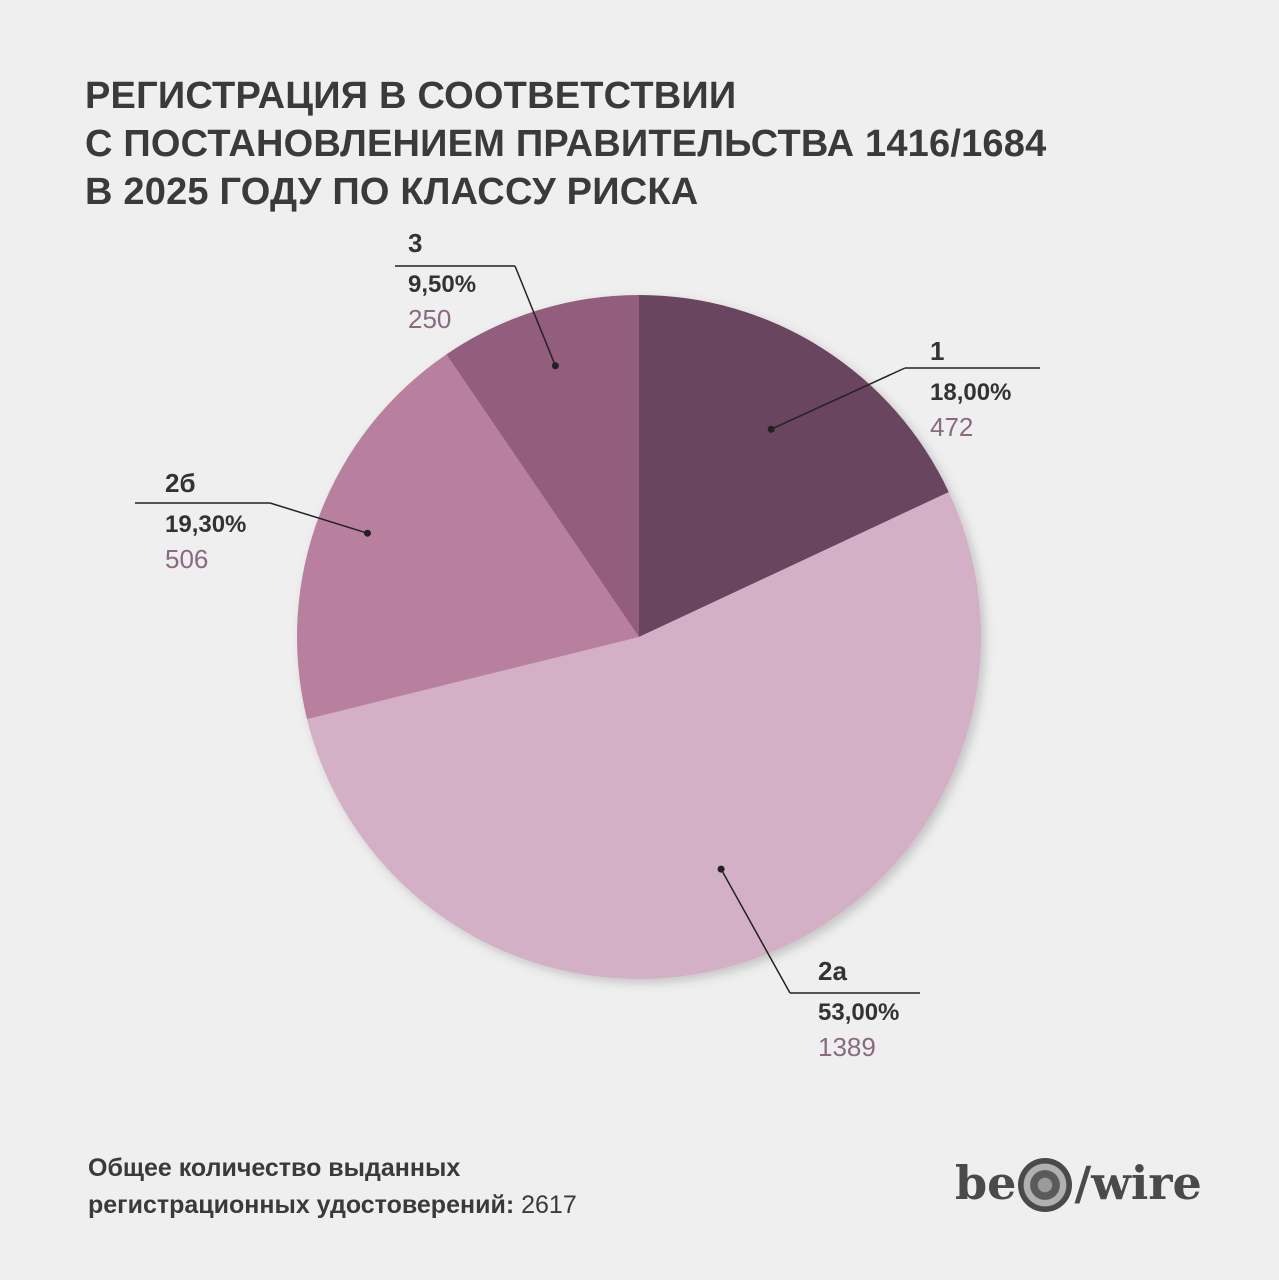 This screenshot has height=1280, width=1279. I want to click on count-label-3: 250, so click(429, 319).